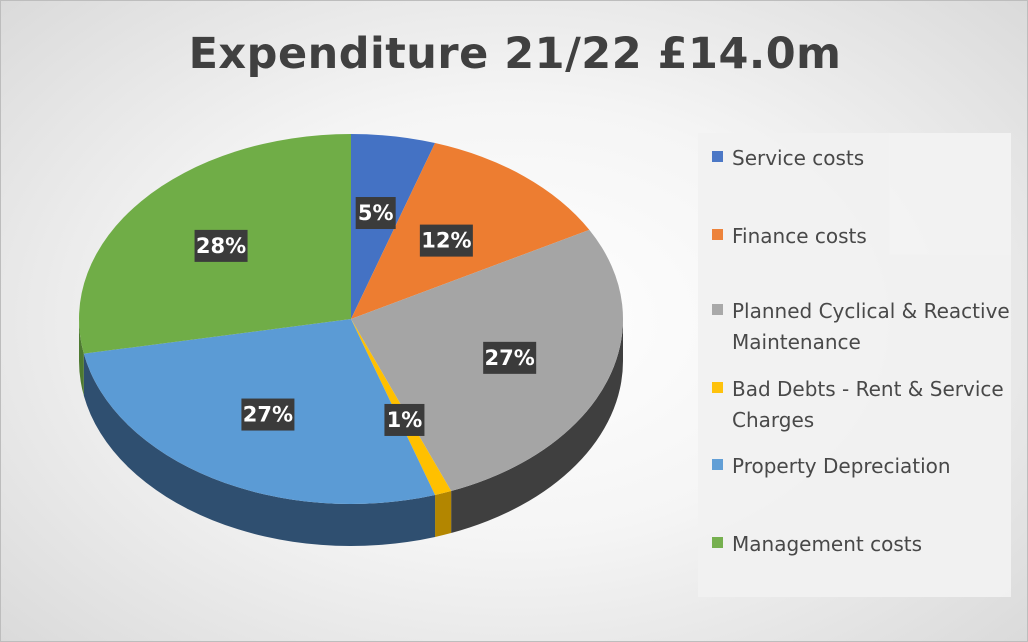  What do you see at coordinates (515, 54) in the screenshot?
I see `chart-title: Expenditure 21/22 £14.0m` at bounding box center [515, 54].